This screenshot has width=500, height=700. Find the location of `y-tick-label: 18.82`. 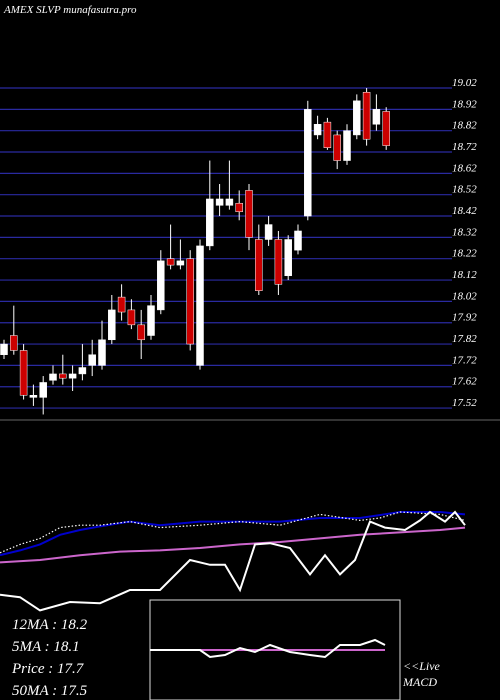

y-tick-label: 18.82 is located at coordinates (464, 126).